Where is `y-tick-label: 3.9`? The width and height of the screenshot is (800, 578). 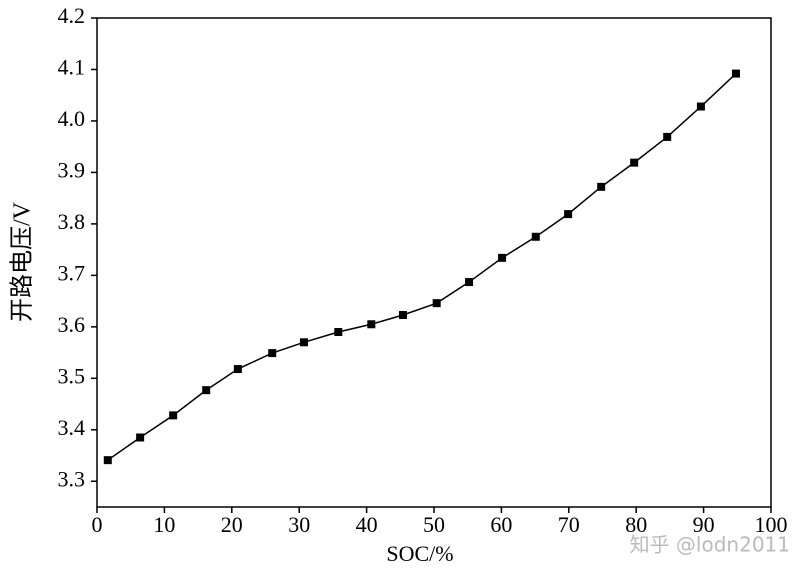
y-tick-label: 3.9 is located at coordinates (72, 169).